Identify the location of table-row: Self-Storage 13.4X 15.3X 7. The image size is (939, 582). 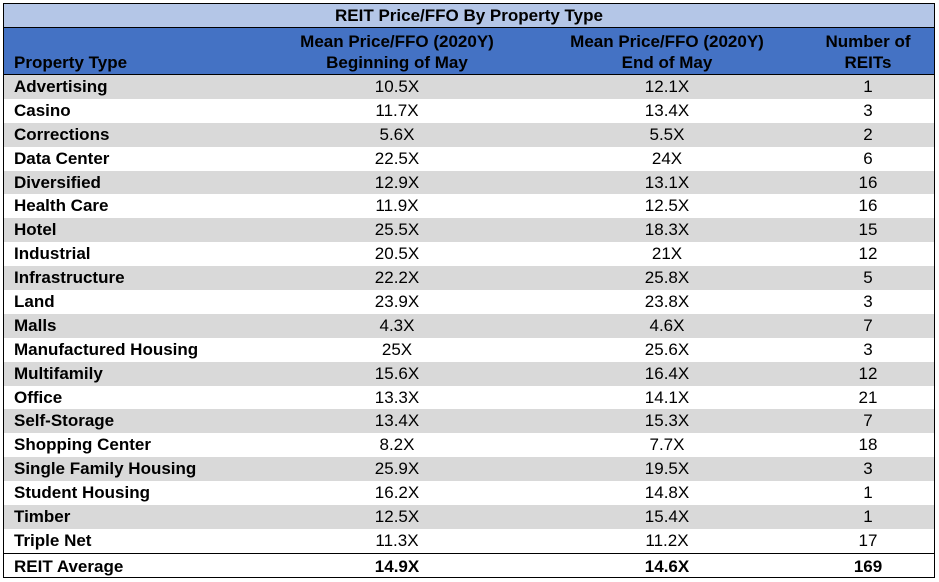
(469, 421).